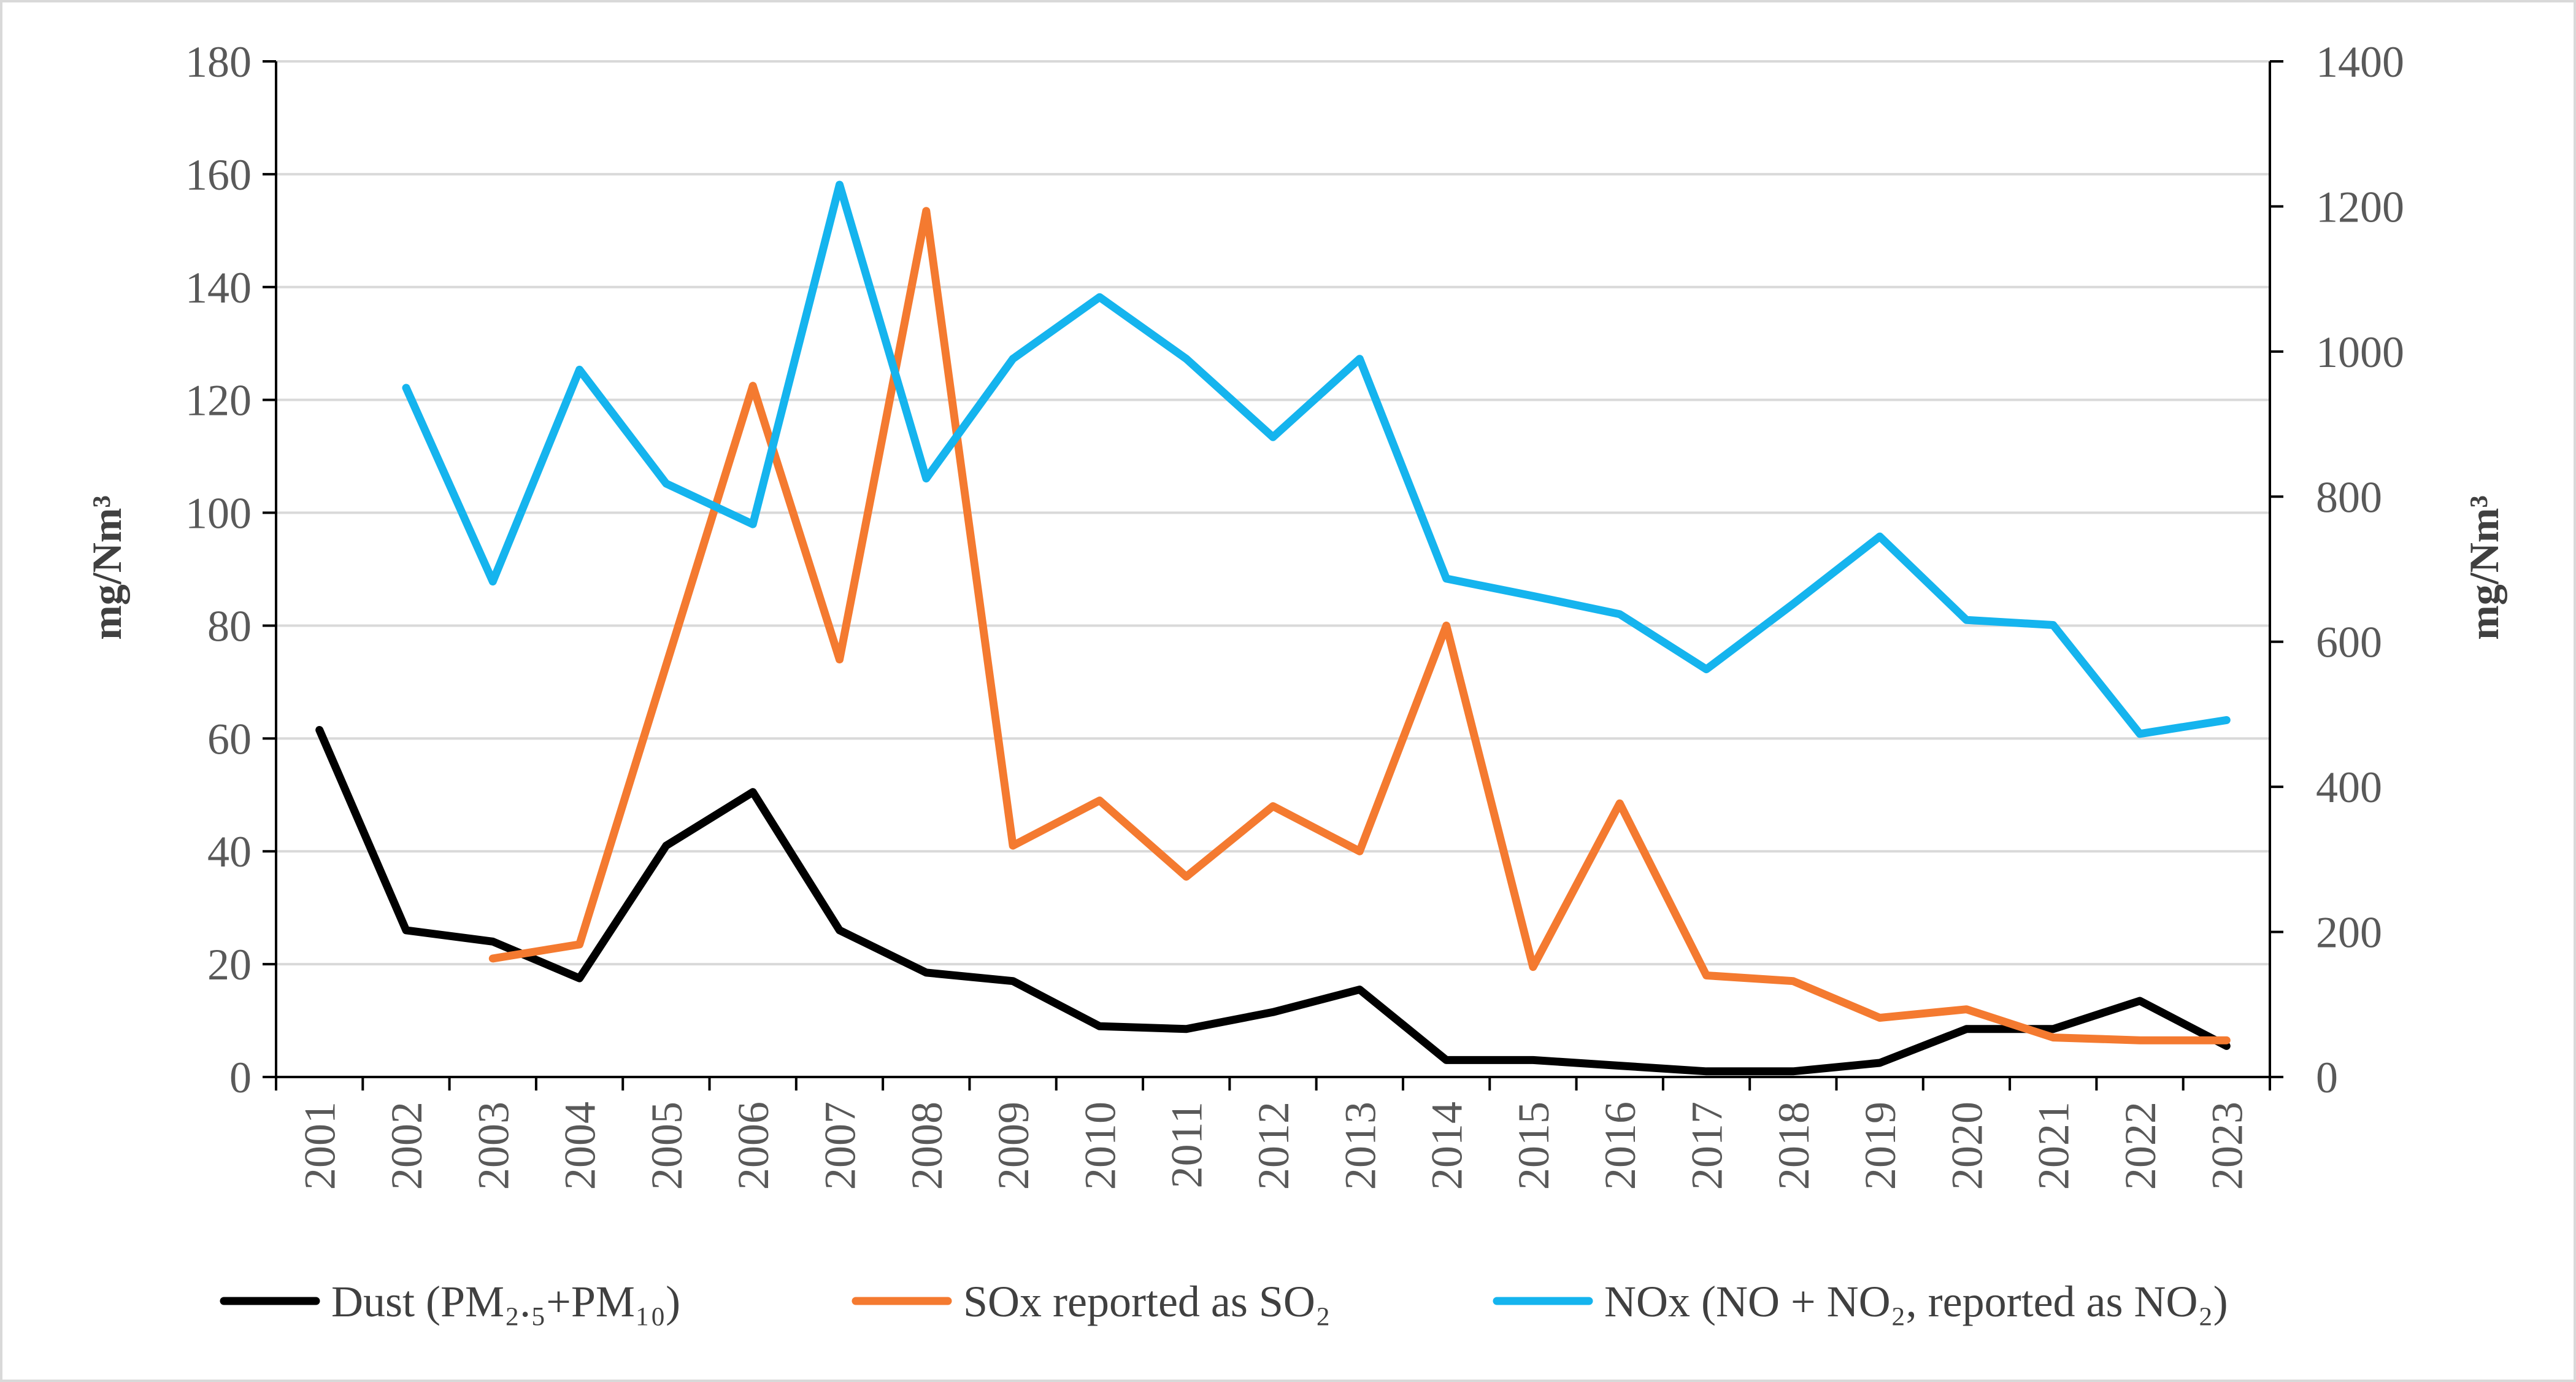 The width and height of the screenshot is (2576, 1382). What do you see at coordinates (1361, 1146) in the screenshot?
I see `x-tick-label: 2013` at bounding box center [1361, 1146].